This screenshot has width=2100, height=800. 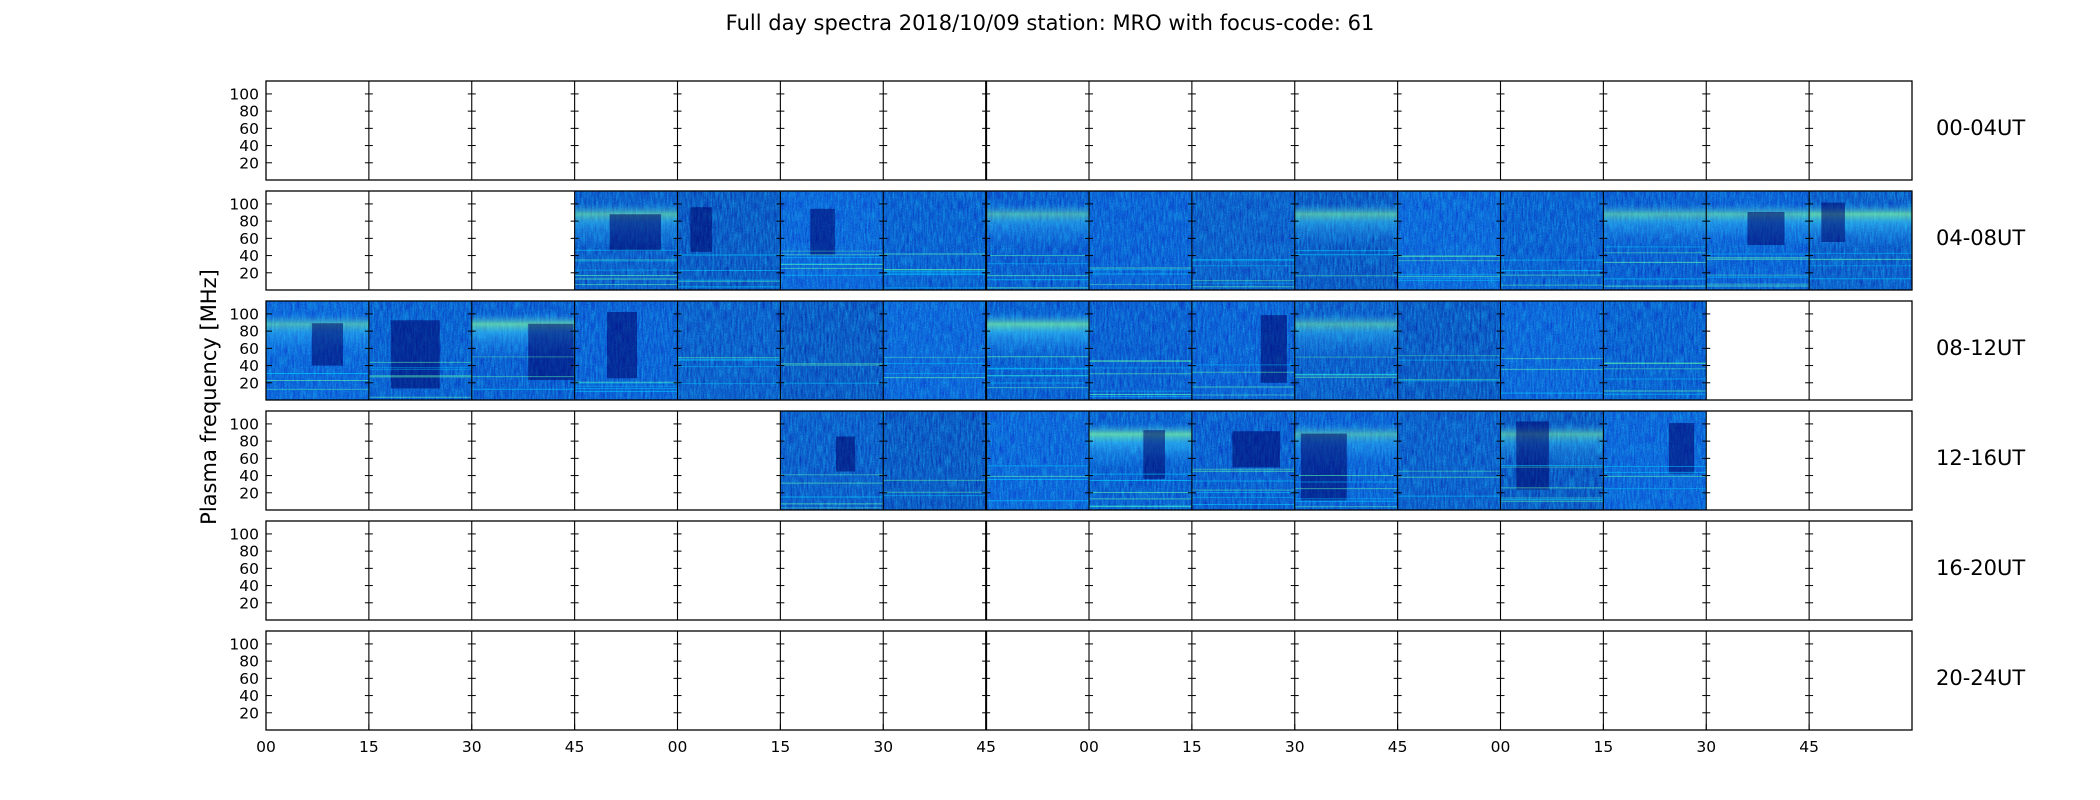 I want to click on row-label: 16-20UT, so click(x=1980, y=568).